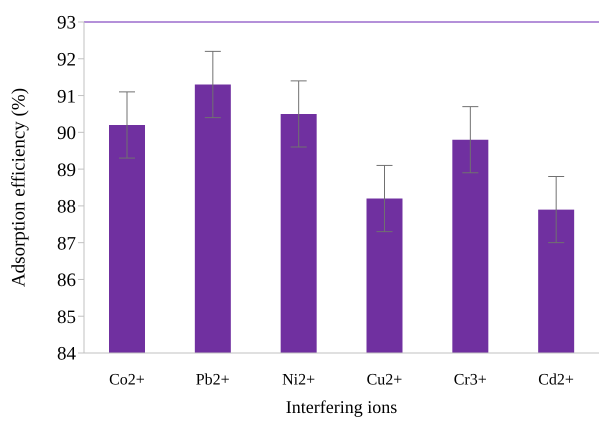 The width and height of the screenshot is (599, 423). Describe the element at coordinates (66, 243) in the screenshot. I see `y-tick-label: 87` at that location.